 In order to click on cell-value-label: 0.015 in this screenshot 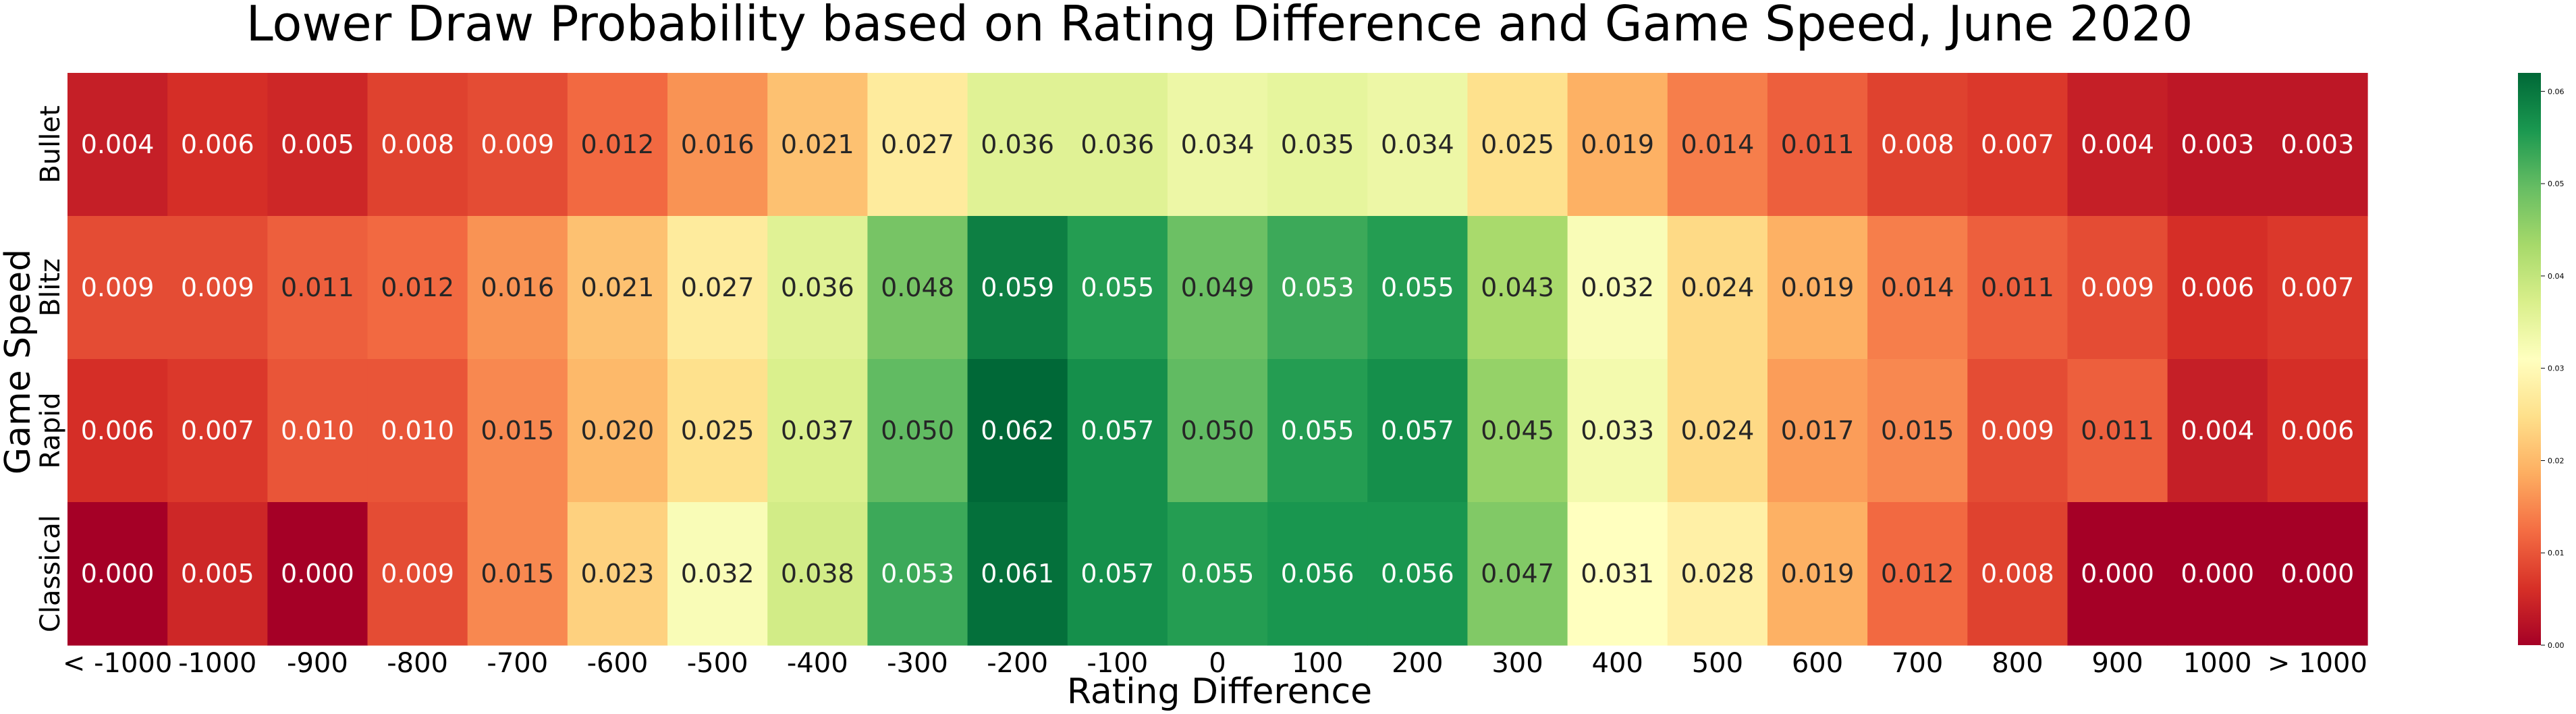, I will do `click(517, 431)`.